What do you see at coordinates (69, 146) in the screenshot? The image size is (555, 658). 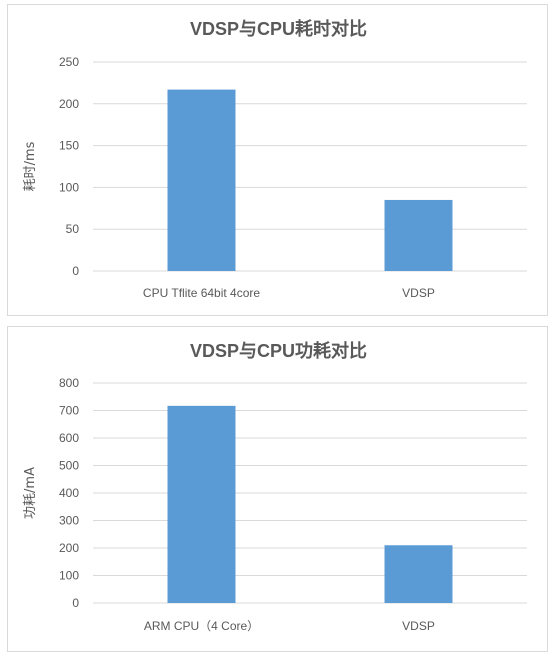 I see `y-tick-label: 150` at bounding box center [69, 146].